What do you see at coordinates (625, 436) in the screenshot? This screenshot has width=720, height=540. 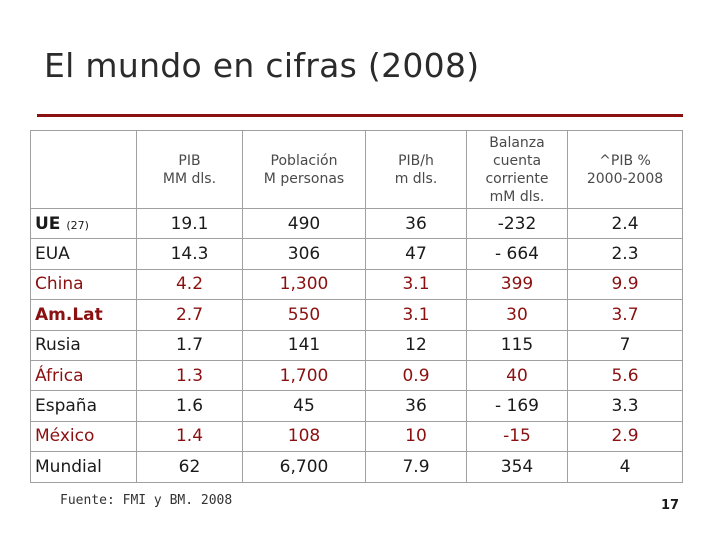 I see `cell-pib-growth: 2.9` at bounding box center [625, 436].